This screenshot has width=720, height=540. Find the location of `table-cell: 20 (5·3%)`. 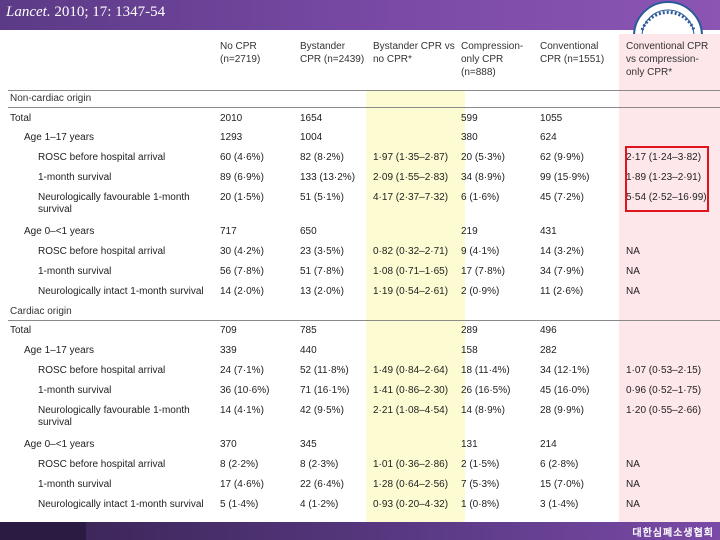

table-cell: 20 (5·3%) is located at coordinates (483, 157).